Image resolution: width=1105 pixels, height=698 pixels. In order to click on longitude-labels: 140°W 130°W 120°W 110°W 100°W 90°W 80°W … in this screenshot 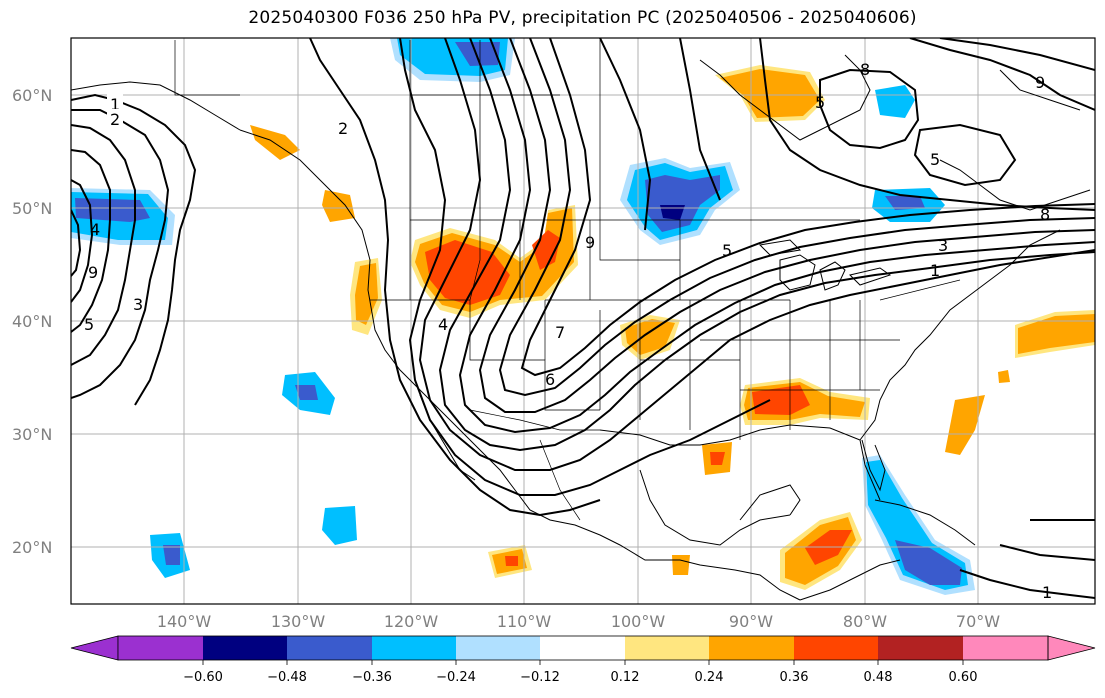, I will do `click(578, 621)`.